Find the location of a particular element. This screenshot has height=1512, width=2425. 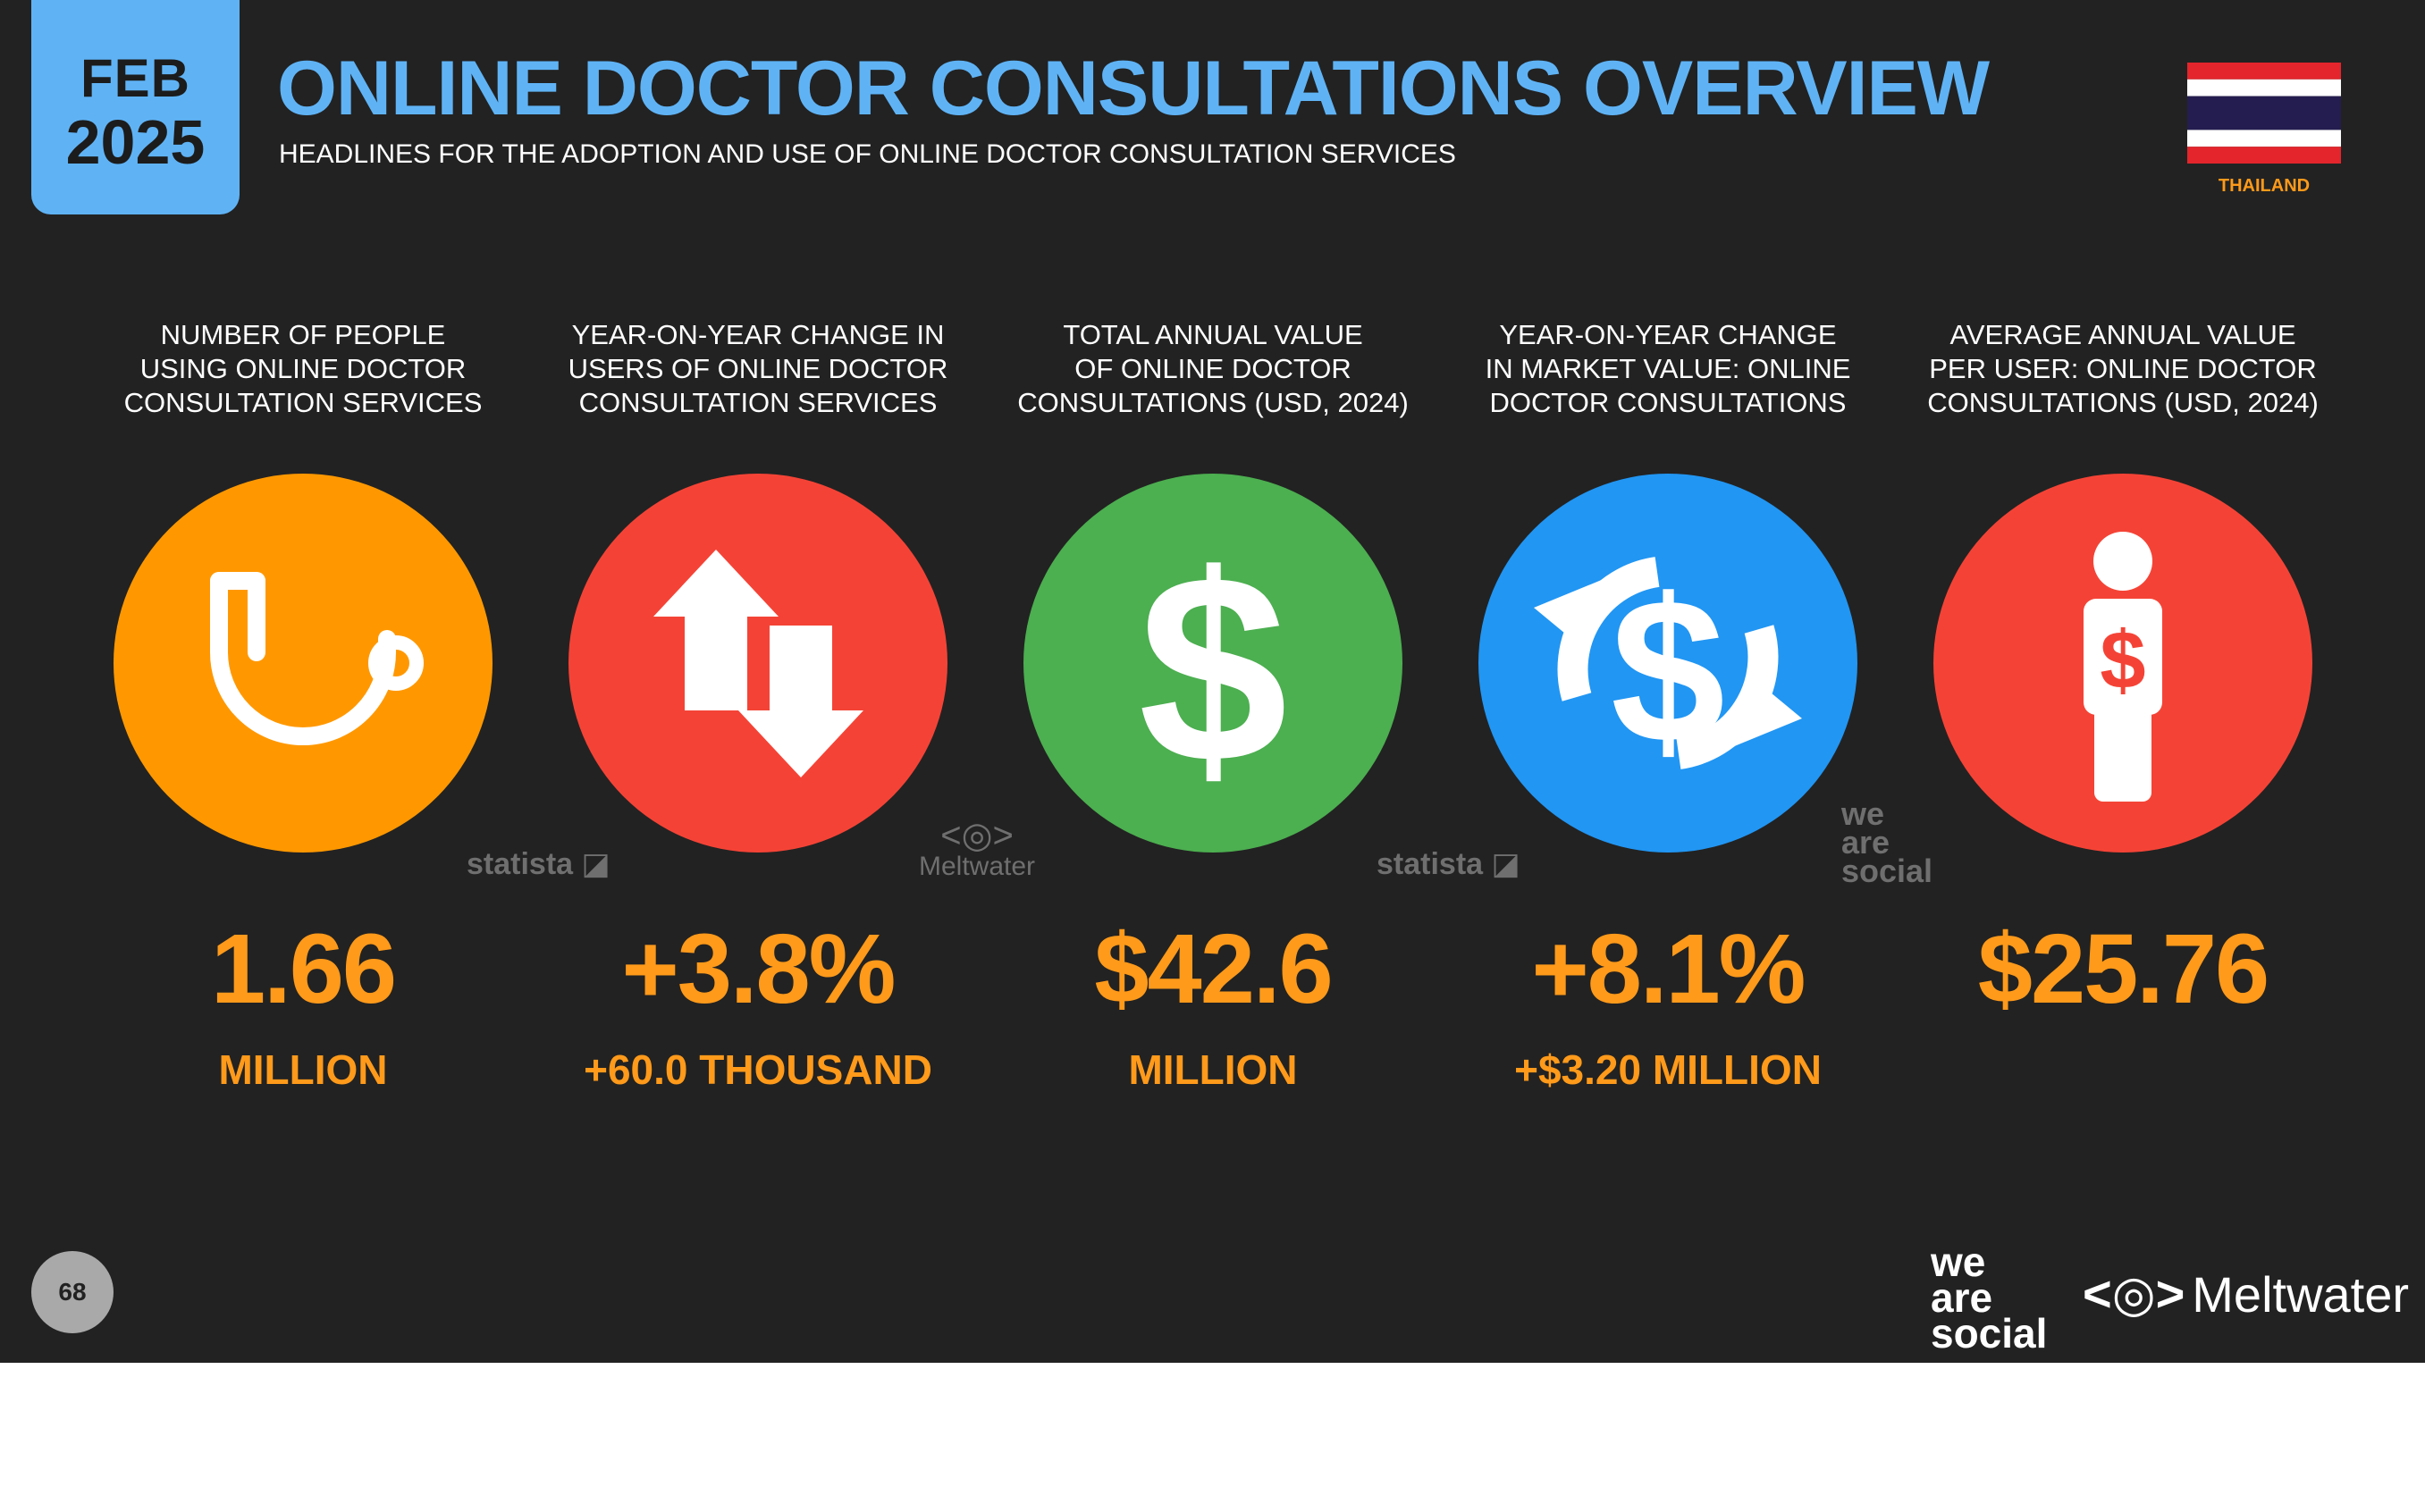

up-down-arrows-icon is located at coordinates (758, 663).